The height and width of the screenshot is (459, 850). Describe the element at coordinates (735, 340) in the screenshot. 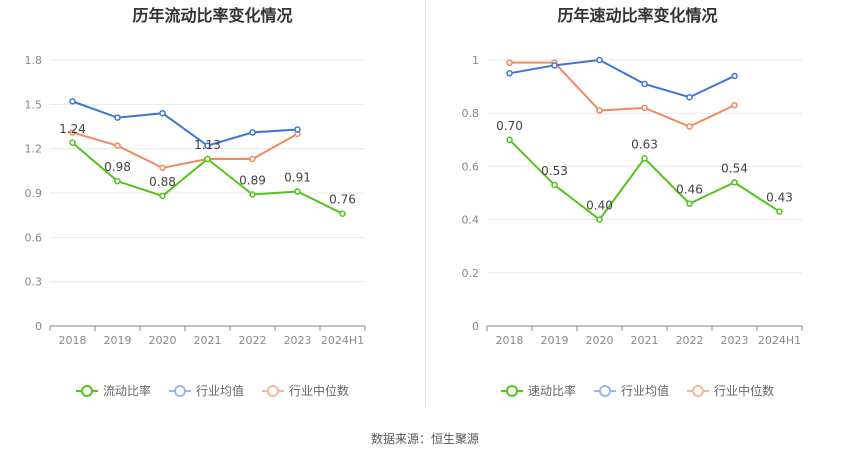

I see `x-tick-label: 2023` at that location.